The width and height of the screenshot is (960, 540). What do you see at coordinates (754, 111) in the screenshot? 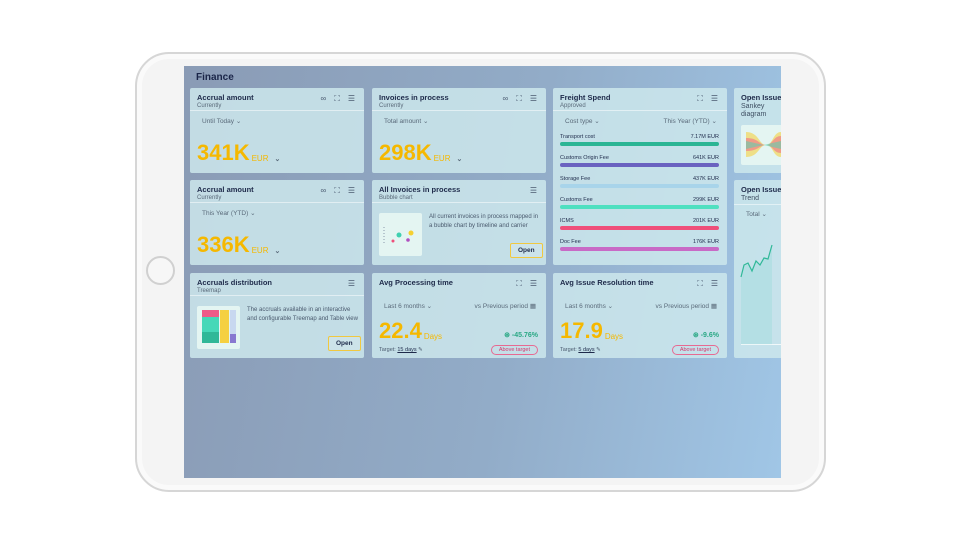
I see `card-subtitle: Sankey diagram` at bounding box center [754, 111].